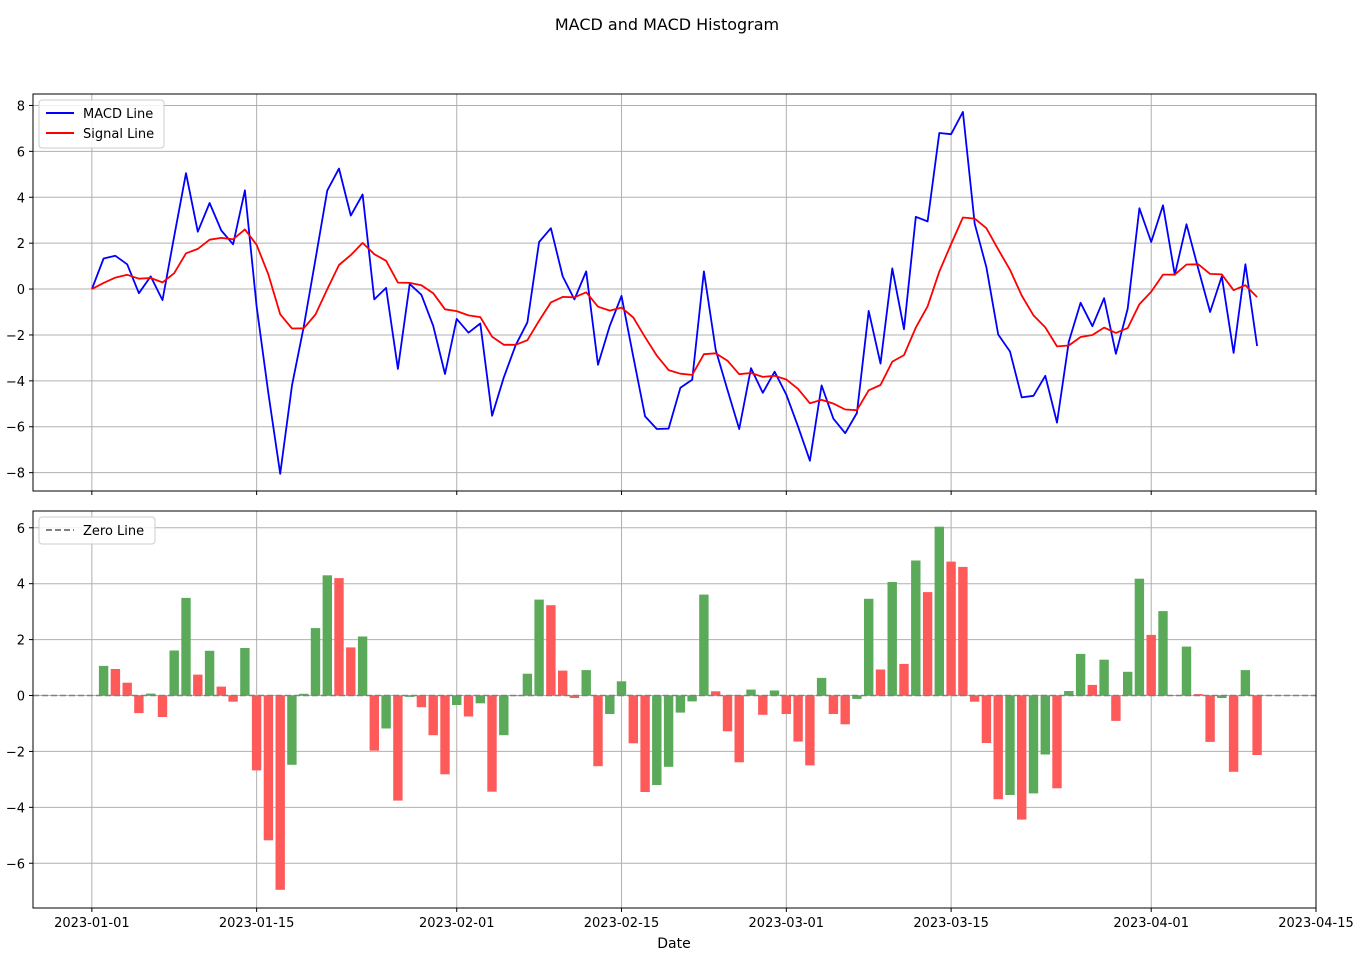 The width and height of the screenshot is (1359, 963). I want to click on y-tick-label: −8, so click(15, 474).